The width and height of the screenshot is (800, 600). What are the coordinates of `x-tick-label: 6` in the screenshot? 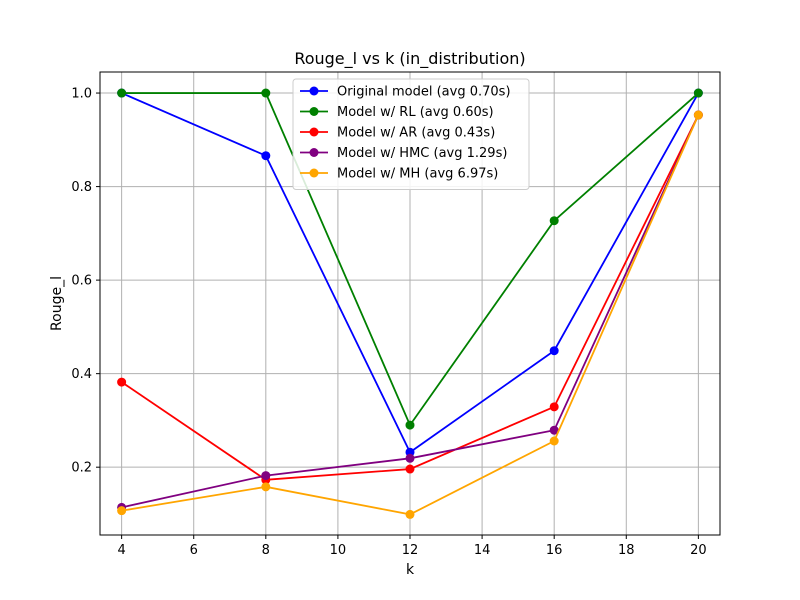 It's located at (194, 550).